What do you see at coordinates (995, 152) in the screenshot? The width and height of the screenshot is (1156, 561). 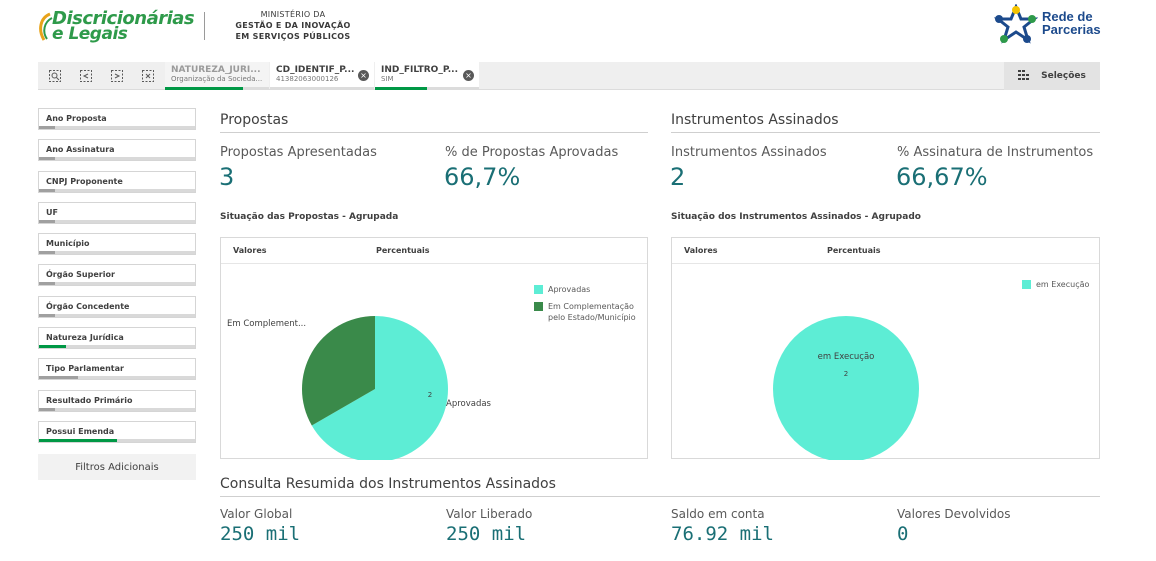 I see `assinatura-pct-label: % Assinatura de Instrumentos` at bounding box center [995, 152].